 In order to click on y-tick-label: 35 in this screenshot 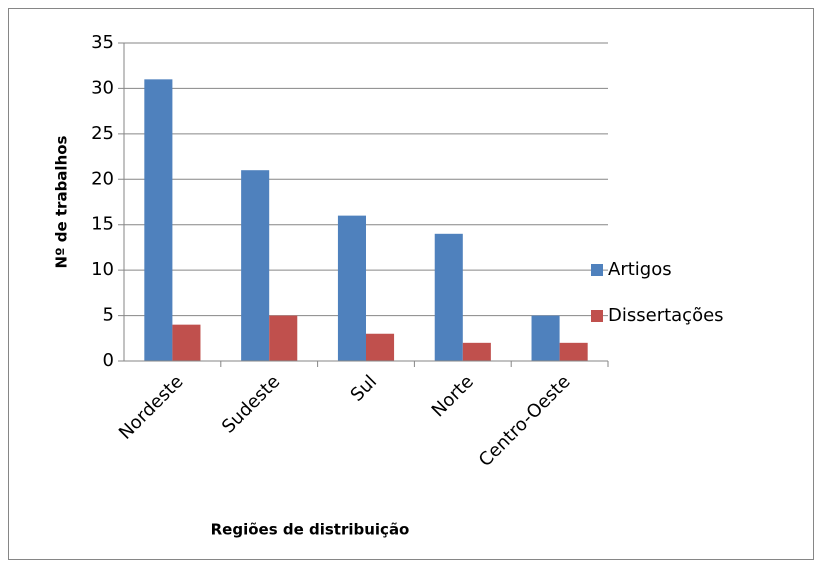, I will do `click(102, 42)`.